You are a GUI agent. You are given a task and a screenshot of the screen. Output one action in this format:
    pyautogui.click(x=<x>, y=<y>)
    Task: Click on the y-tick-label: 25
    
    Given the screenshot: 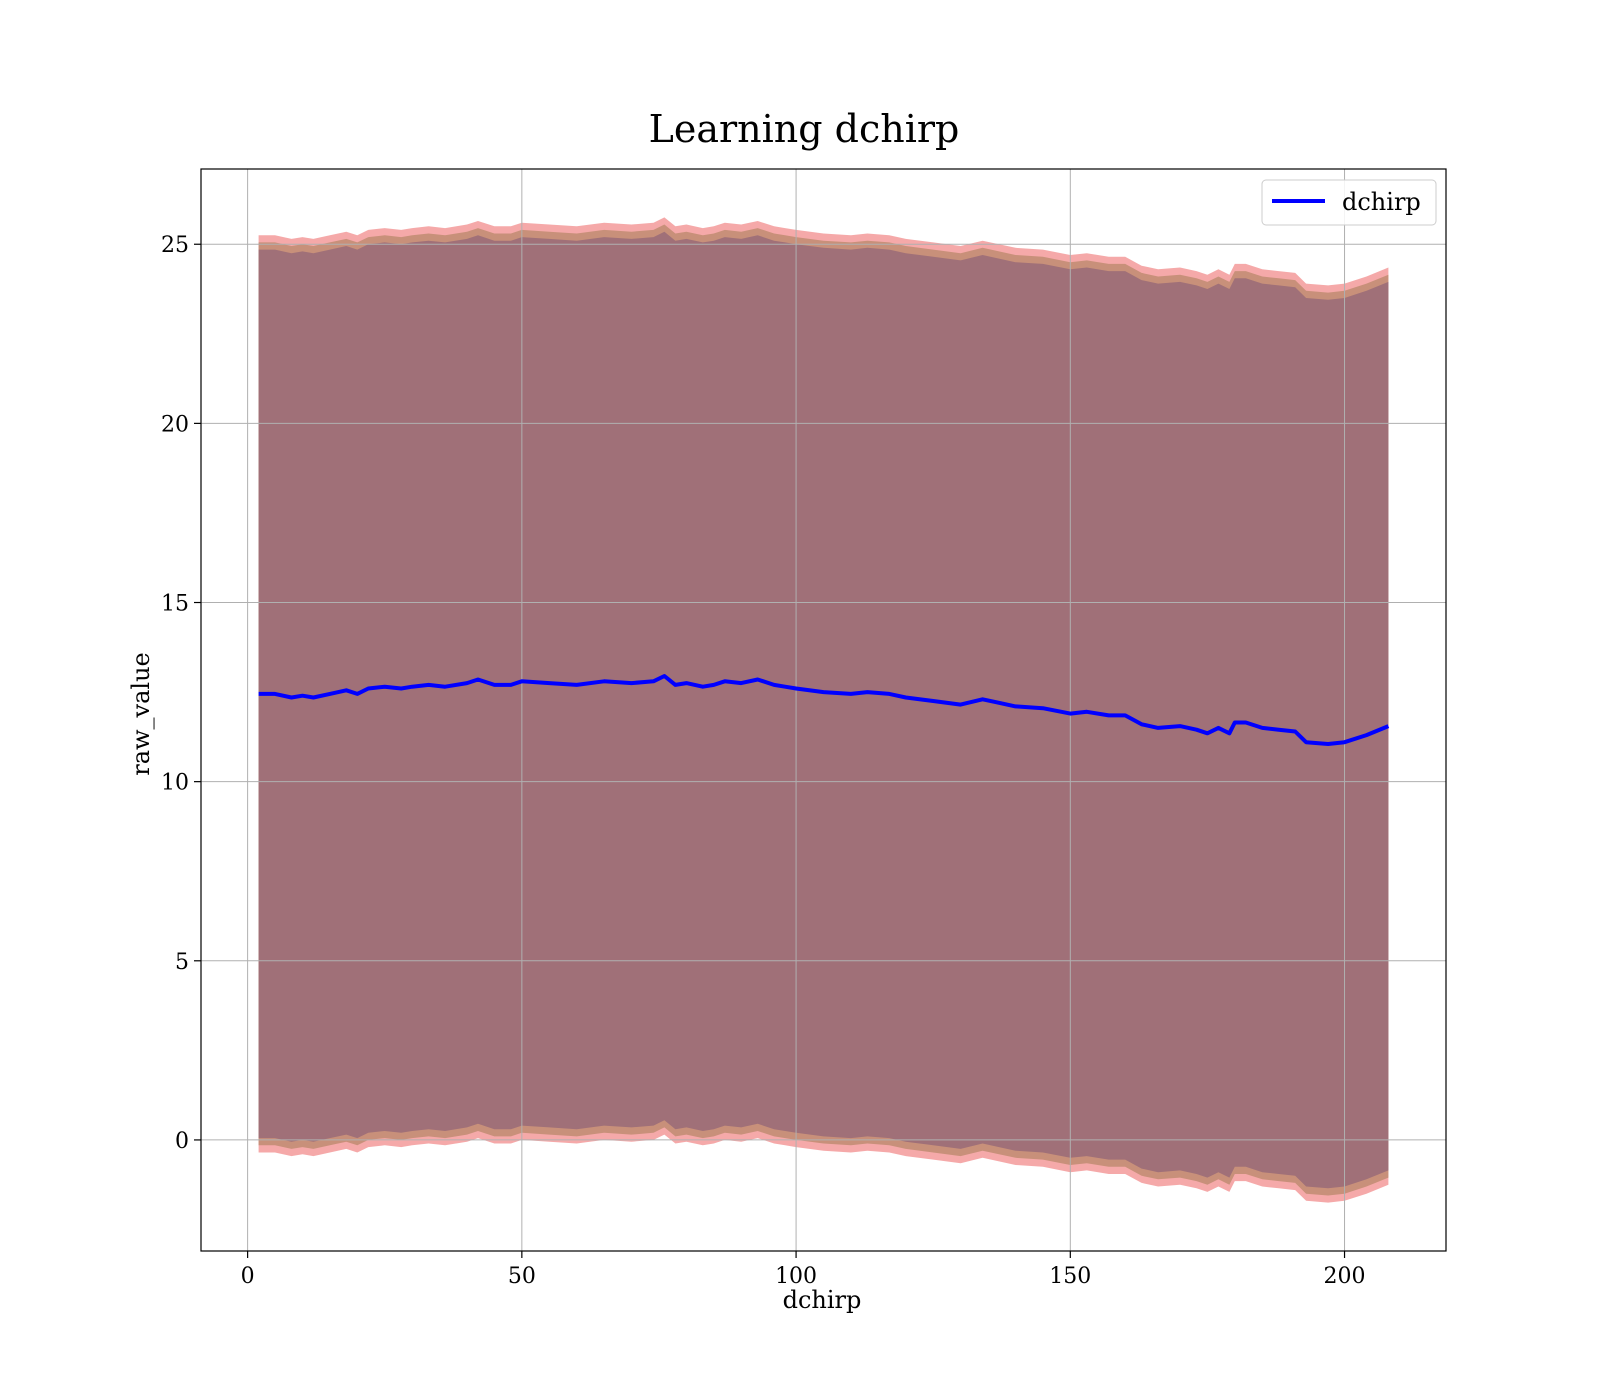 What is the action you would take?
    pyautogui.click(x=175, y=245)
    